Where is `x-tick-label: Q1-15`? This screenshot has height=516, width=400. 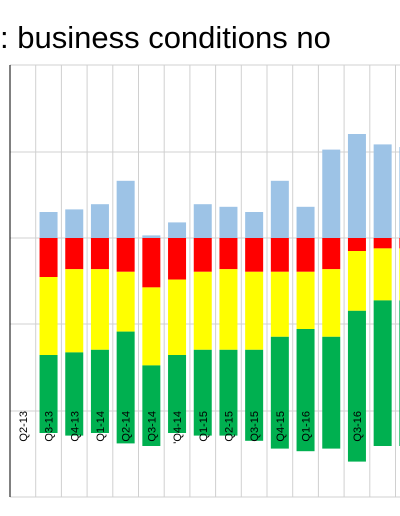 x-tick-label: Q1-15 is located at coordinates (204, 426).